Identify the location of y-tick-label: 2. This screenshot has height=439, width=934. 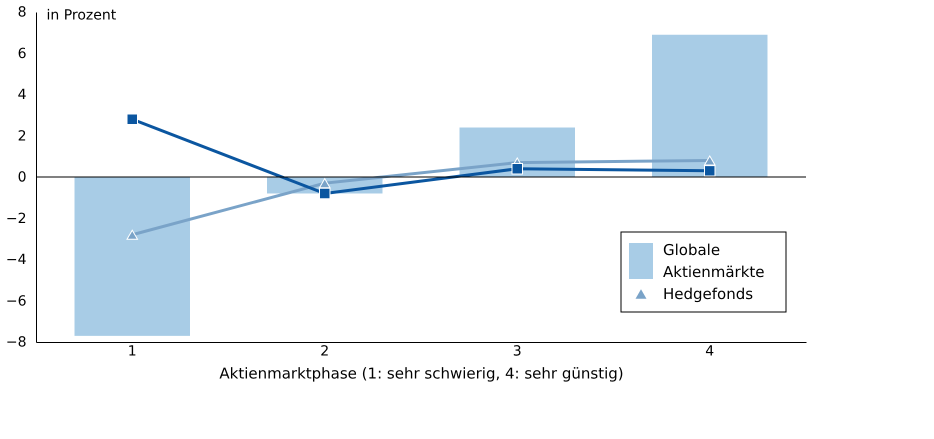
(22, 136).